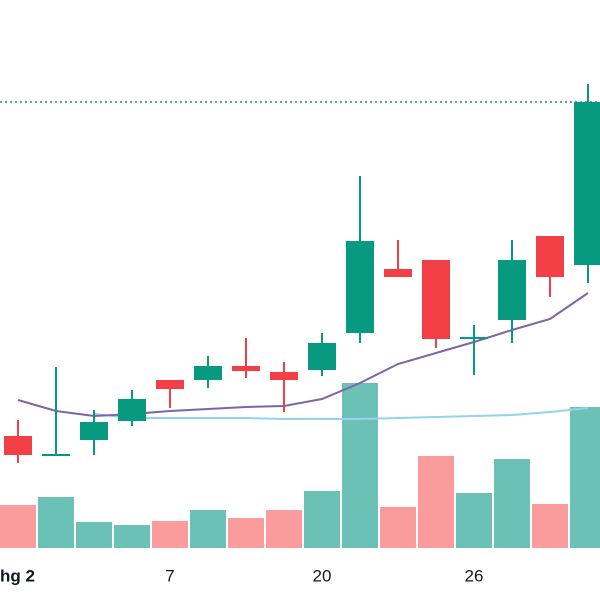  Describe the element at coordinates (17, 575) in the screenshot. I see `x-tick-label: hg 2` at that location.